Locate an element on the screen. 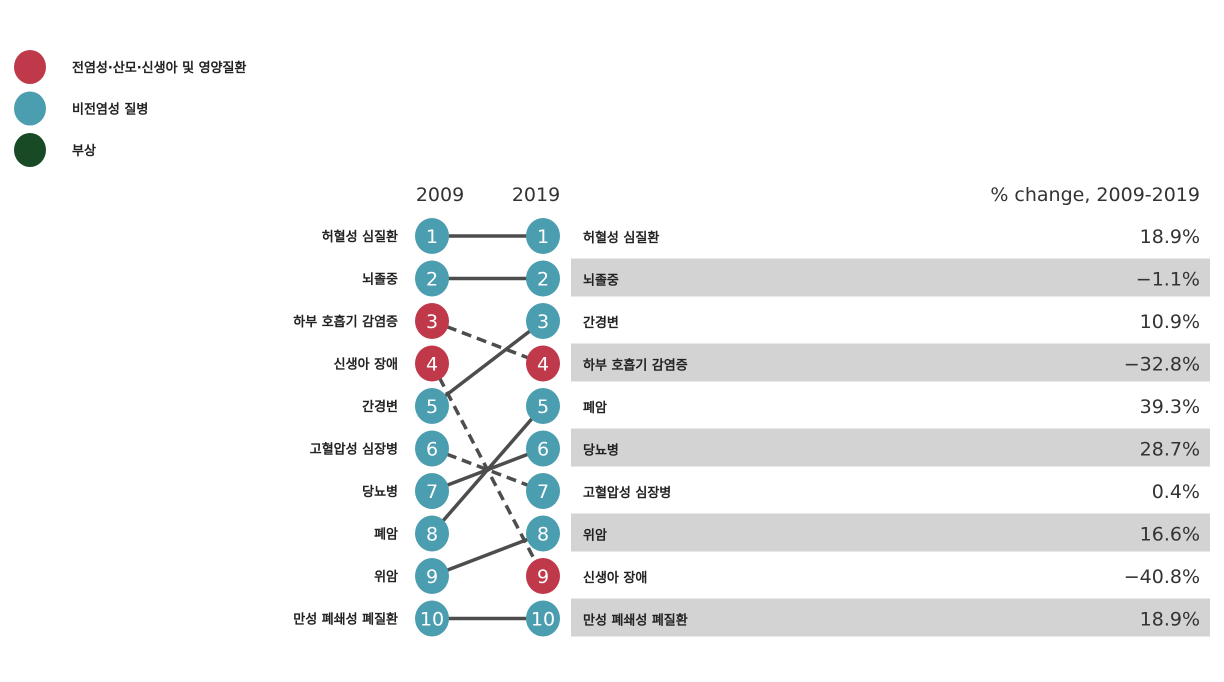  cause-label-2009: 뇌졸중 is located at coordinates (380, 280).